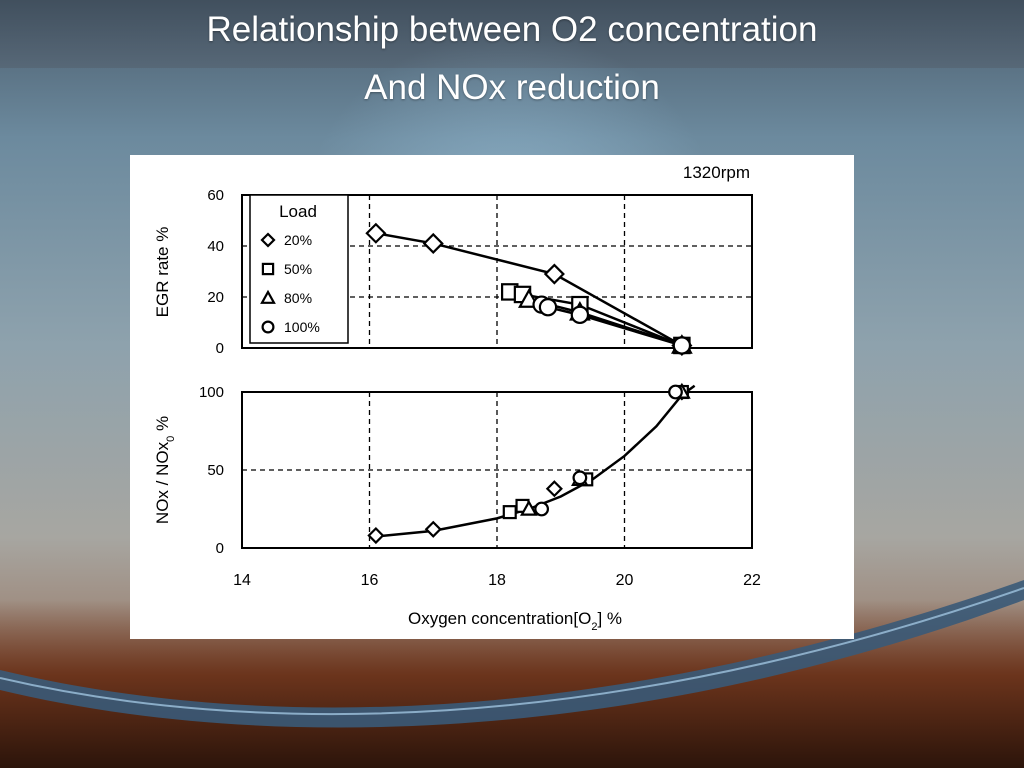 The width and height of the screenshot is (1024, 768). Describe the element at coordinates (509, 512) in the screenshot. I see `nox-point-square` at that location.